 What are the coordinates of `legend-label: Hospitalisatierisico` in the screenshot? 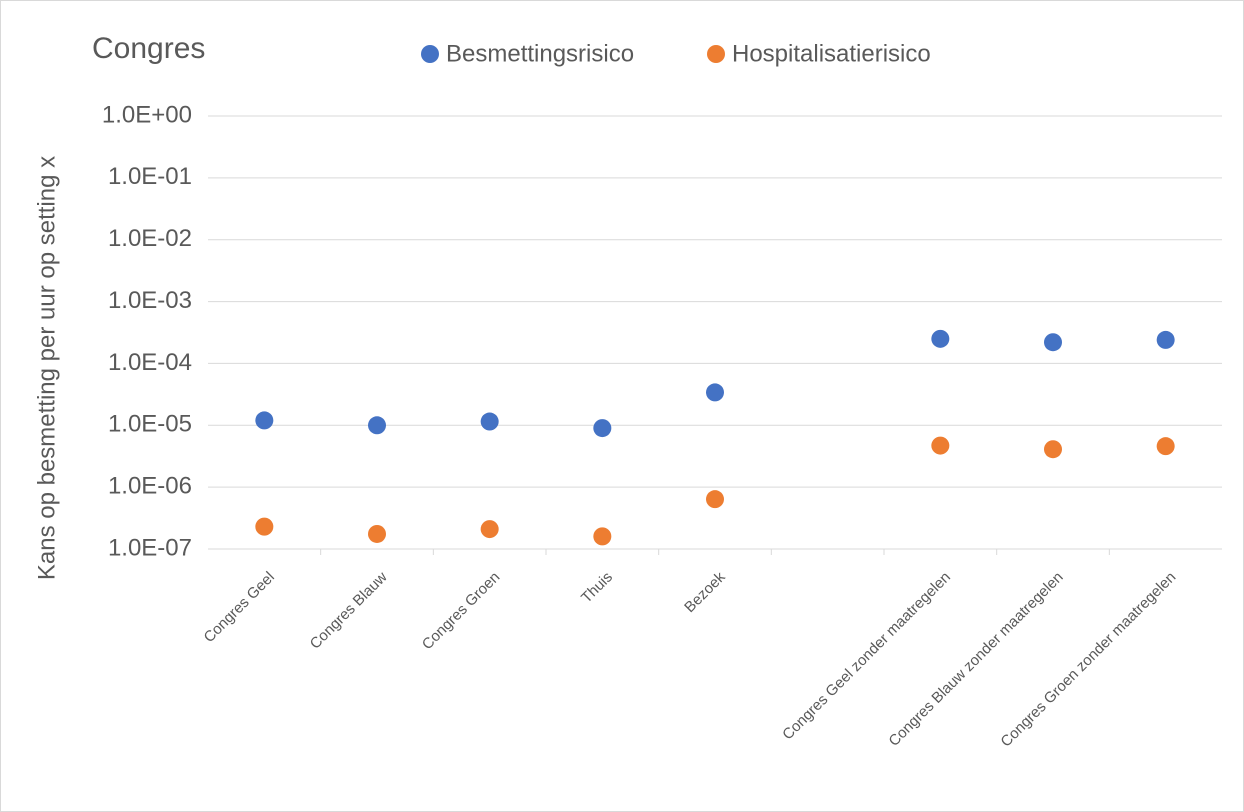 It's located at (831, 53).